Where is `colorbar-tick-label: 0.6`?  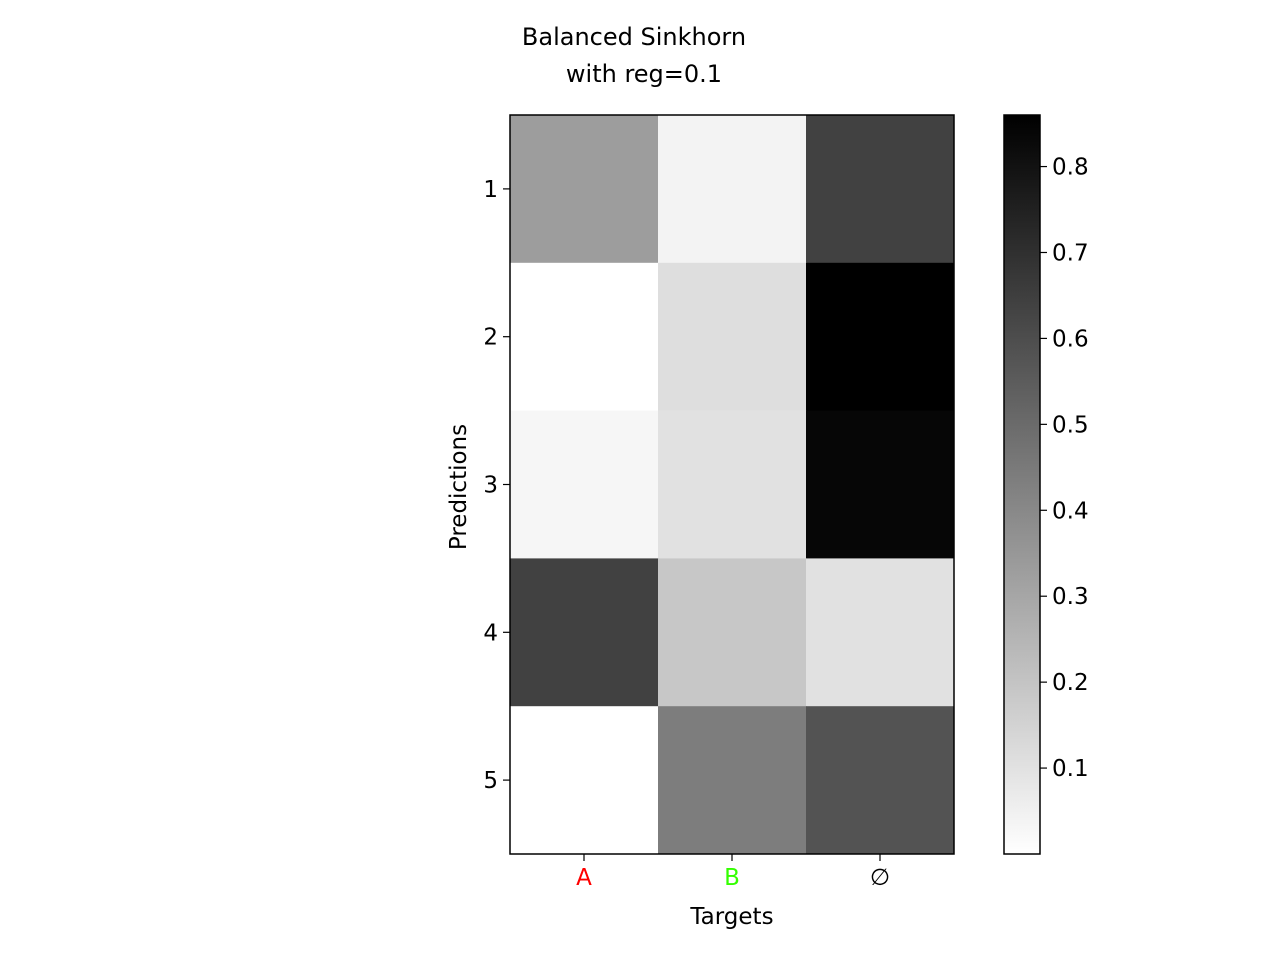
colorbar-tick-label: 0.6 is located at coordinates (1070, 339).